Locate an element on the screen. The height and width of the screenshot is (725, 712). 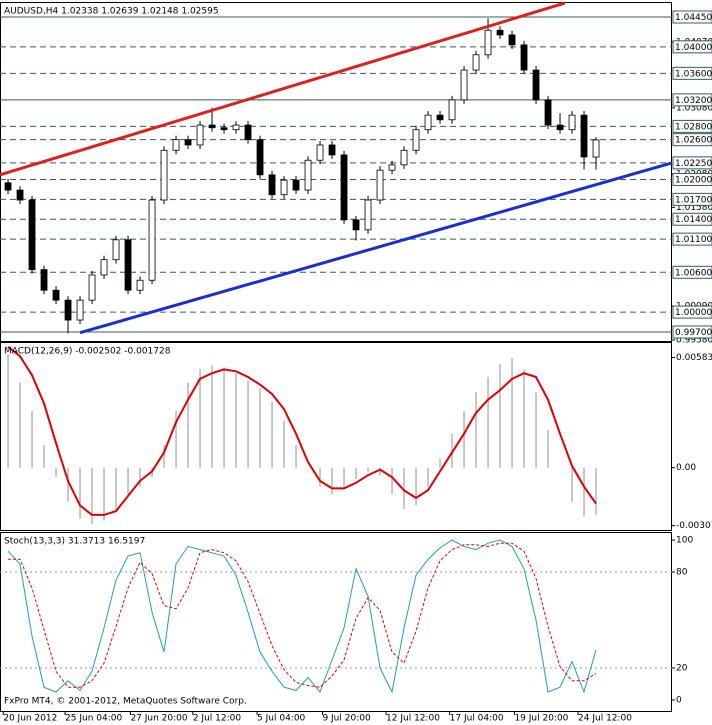
level-label: 1.00000 is located at coordinates (693, 313).